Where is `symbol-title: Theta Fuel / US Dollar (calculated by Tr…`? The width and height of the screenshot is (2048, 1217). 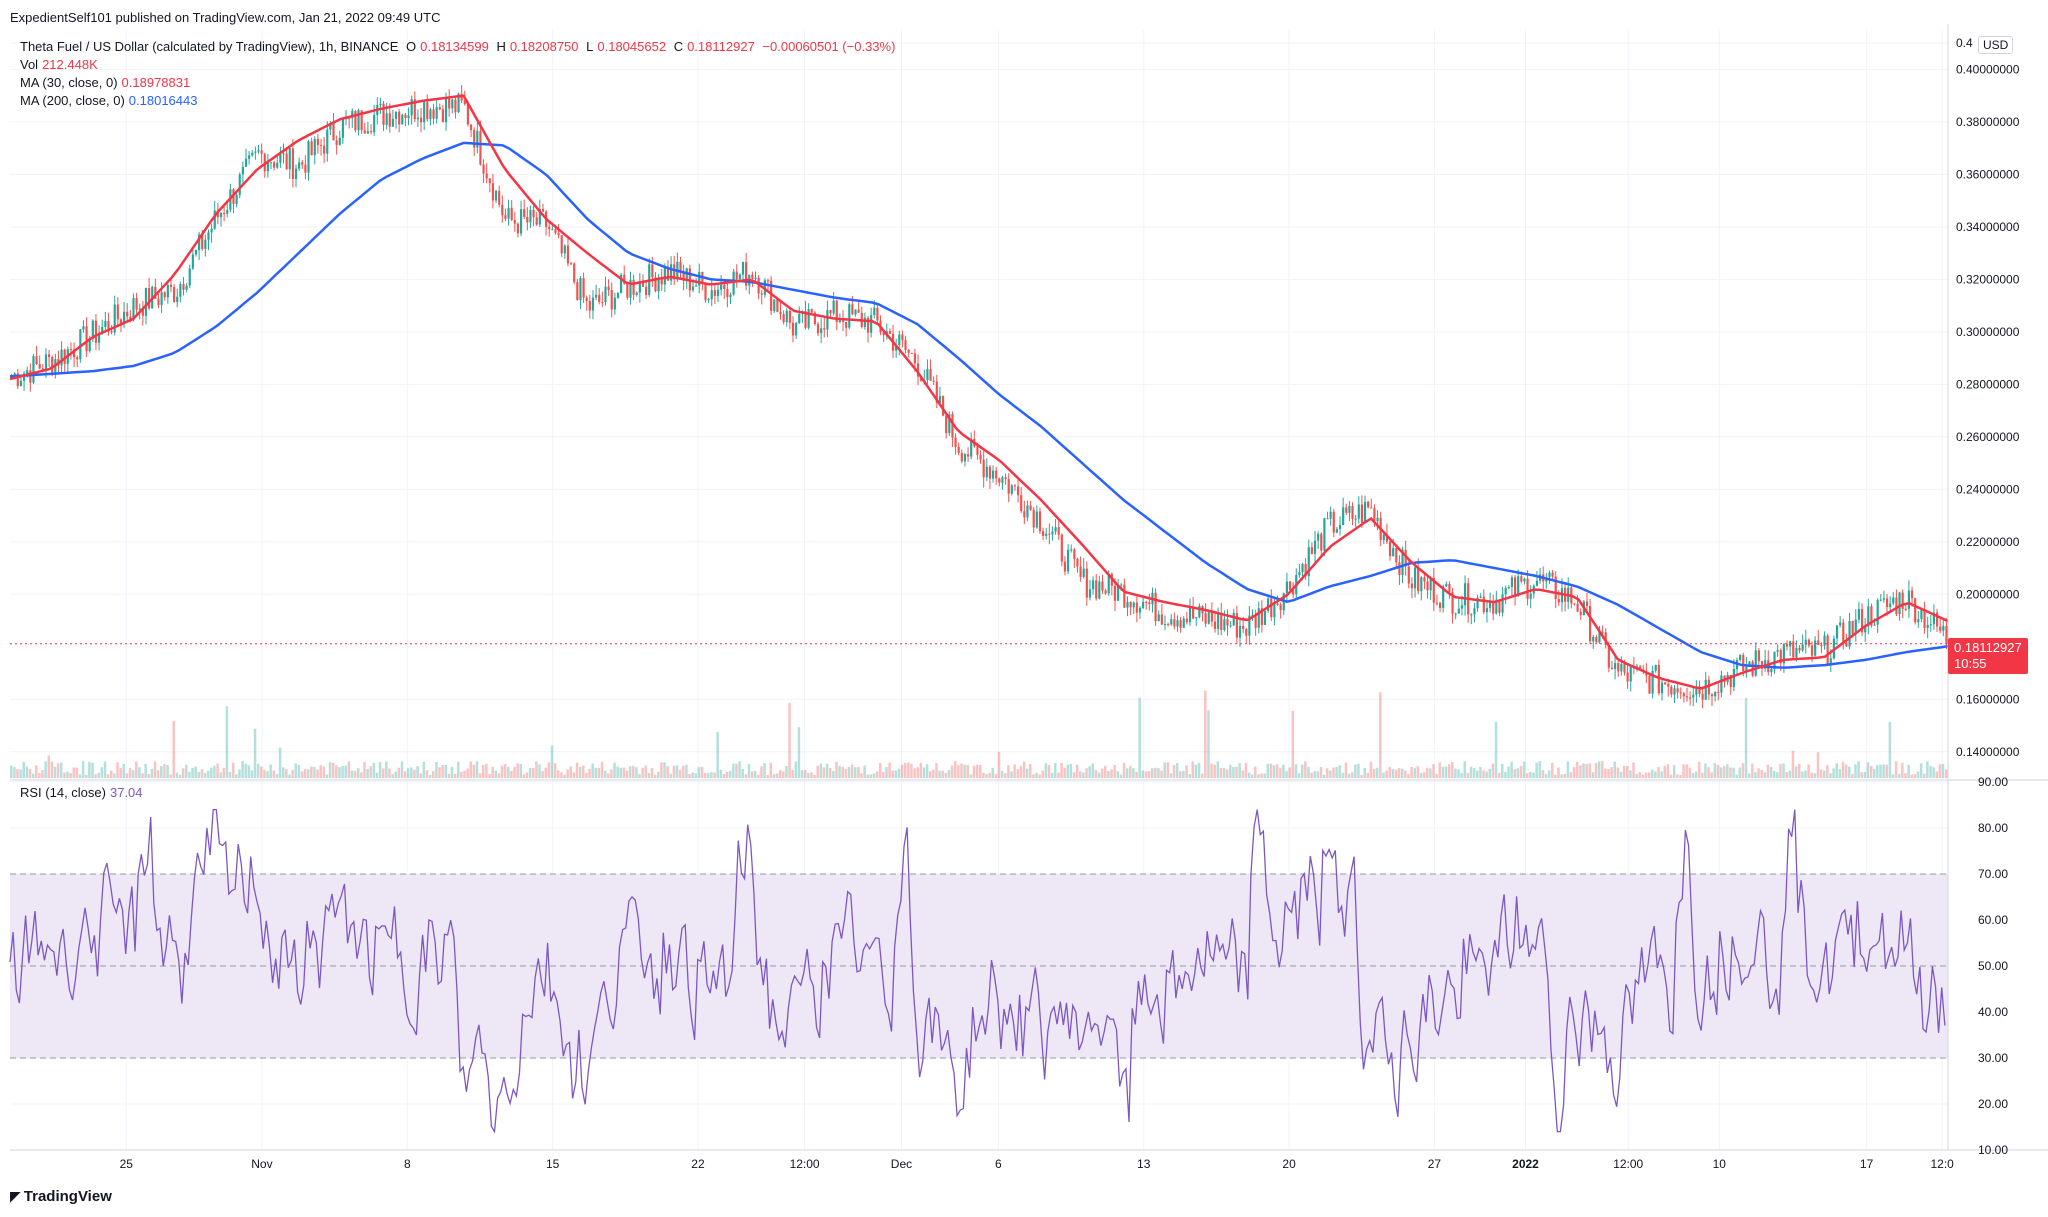 symbol-title: Theta Fuel / US Dollar (calculated by Tr… is located at coordinates (209, 46).